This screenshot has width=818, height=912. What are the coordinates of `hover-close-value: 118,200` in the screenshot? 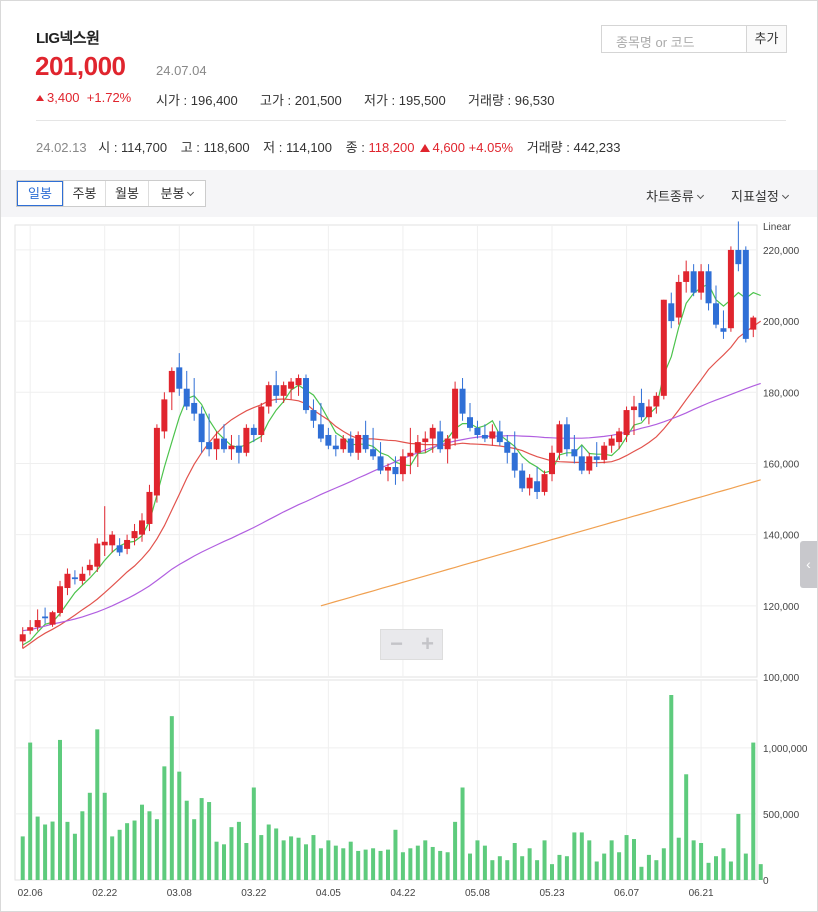 It's located at (391, 147).